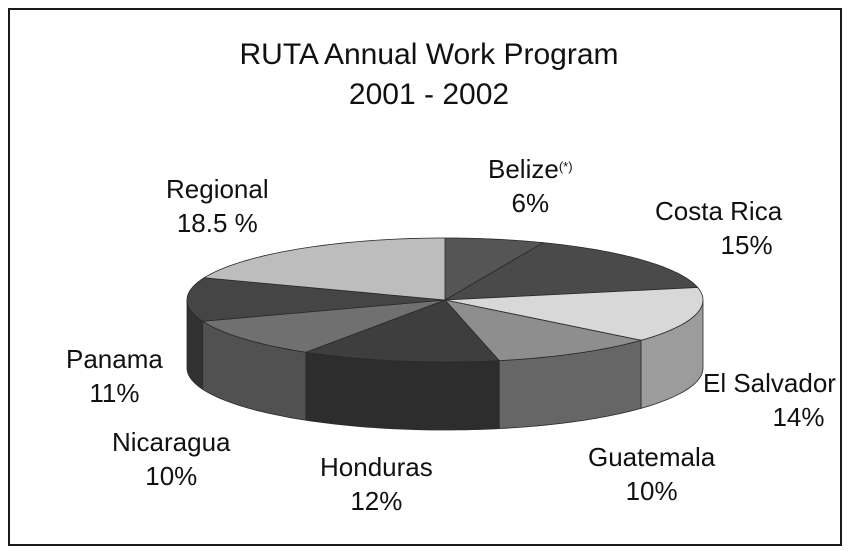 This screenshot has width=858, height=551. Describe the element at coordinates (217, 189) in the screenshot. I see `slice-name-regional: Regional` at that location.